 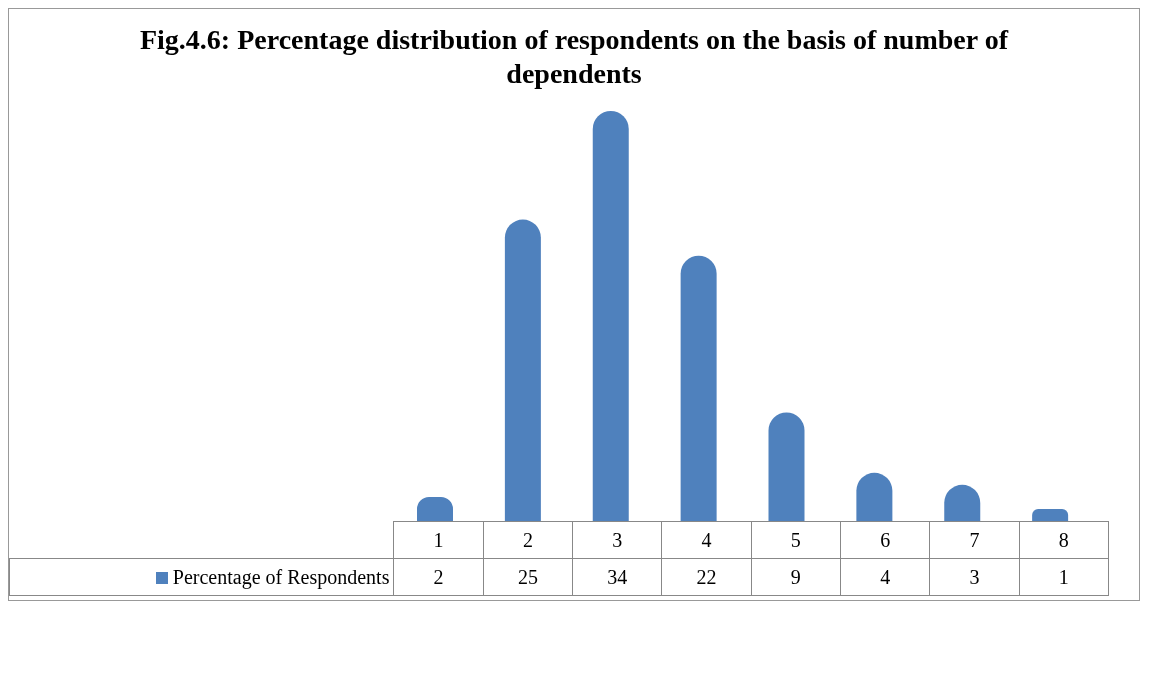 What do you see at coordinates (885, 540) in the screenshot?
I see `x-tick-label: 6` at bounding box center [885, 540].